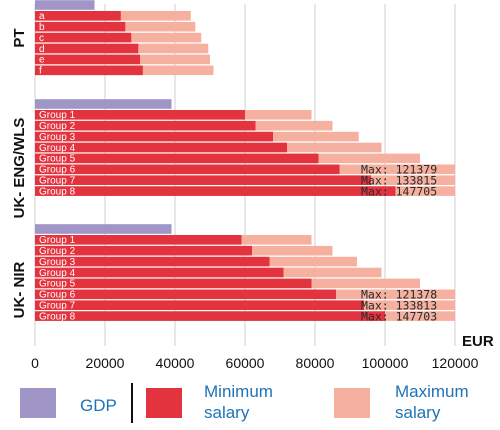 This screenshot has height=430, width=500. Describe the element at coordinates (57, 240) in the screenshot. I see `bar-label-2-0: Group 1` at that location.